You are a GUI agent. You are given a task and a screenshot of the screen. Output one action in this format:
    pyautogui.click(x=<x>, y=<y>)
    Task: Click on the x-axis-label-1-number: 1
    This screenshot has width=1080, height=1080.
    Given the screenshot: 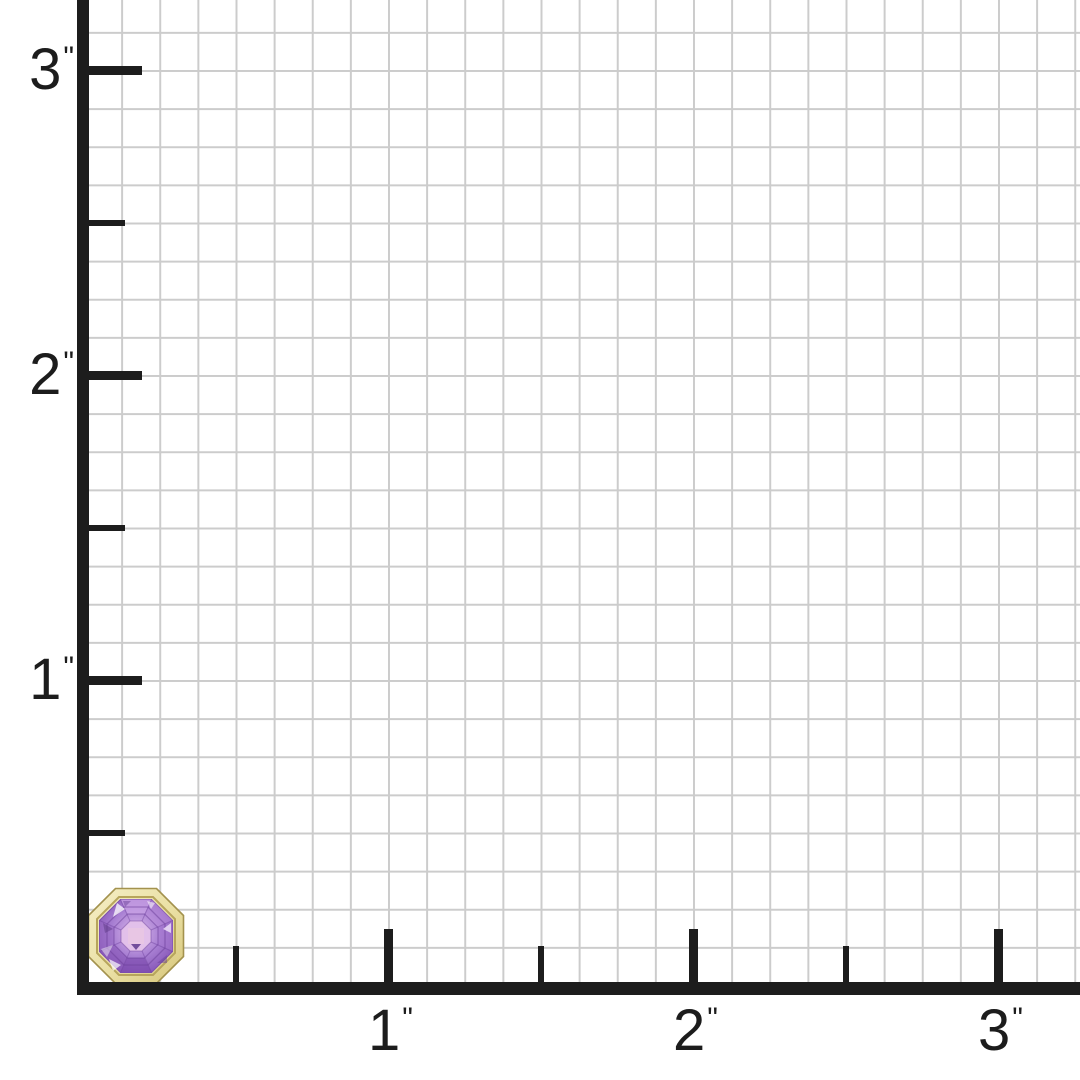 What is the action you would take?
    pyautogui.click(x=384, y=1030)
    